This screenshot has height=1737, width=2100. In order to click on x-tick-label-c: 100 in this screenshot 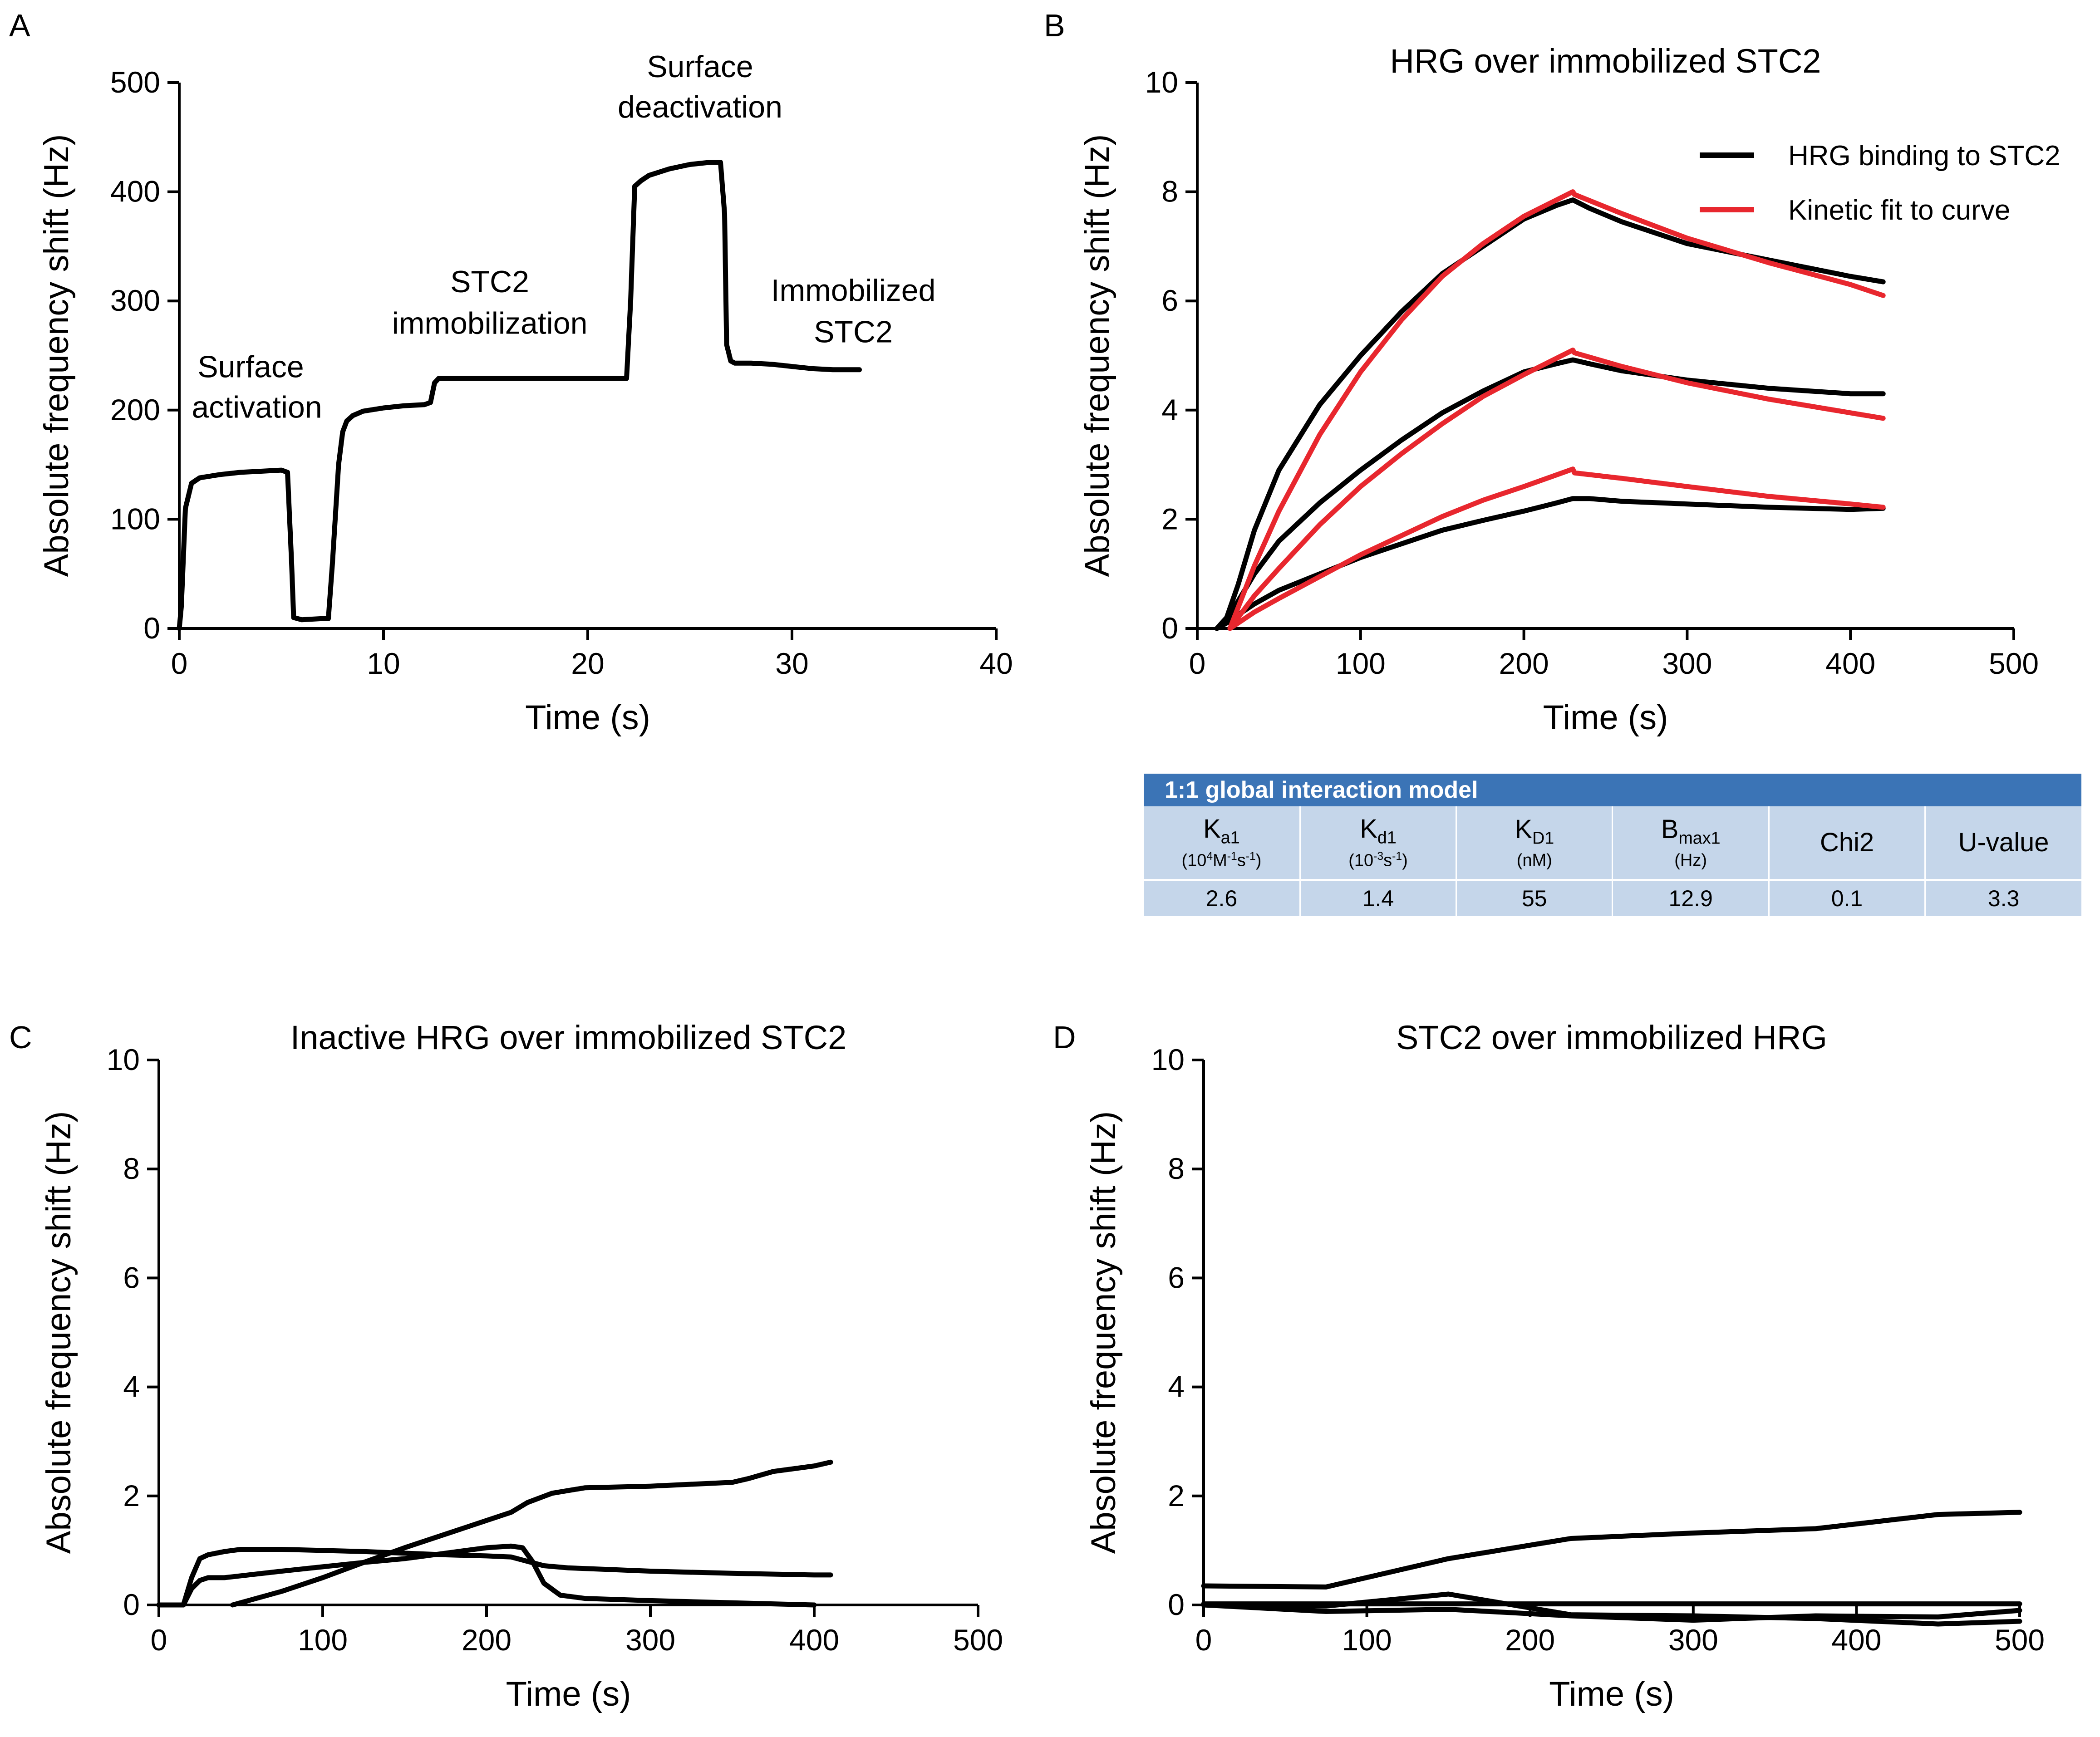, I will do `click(323, 1640)`.